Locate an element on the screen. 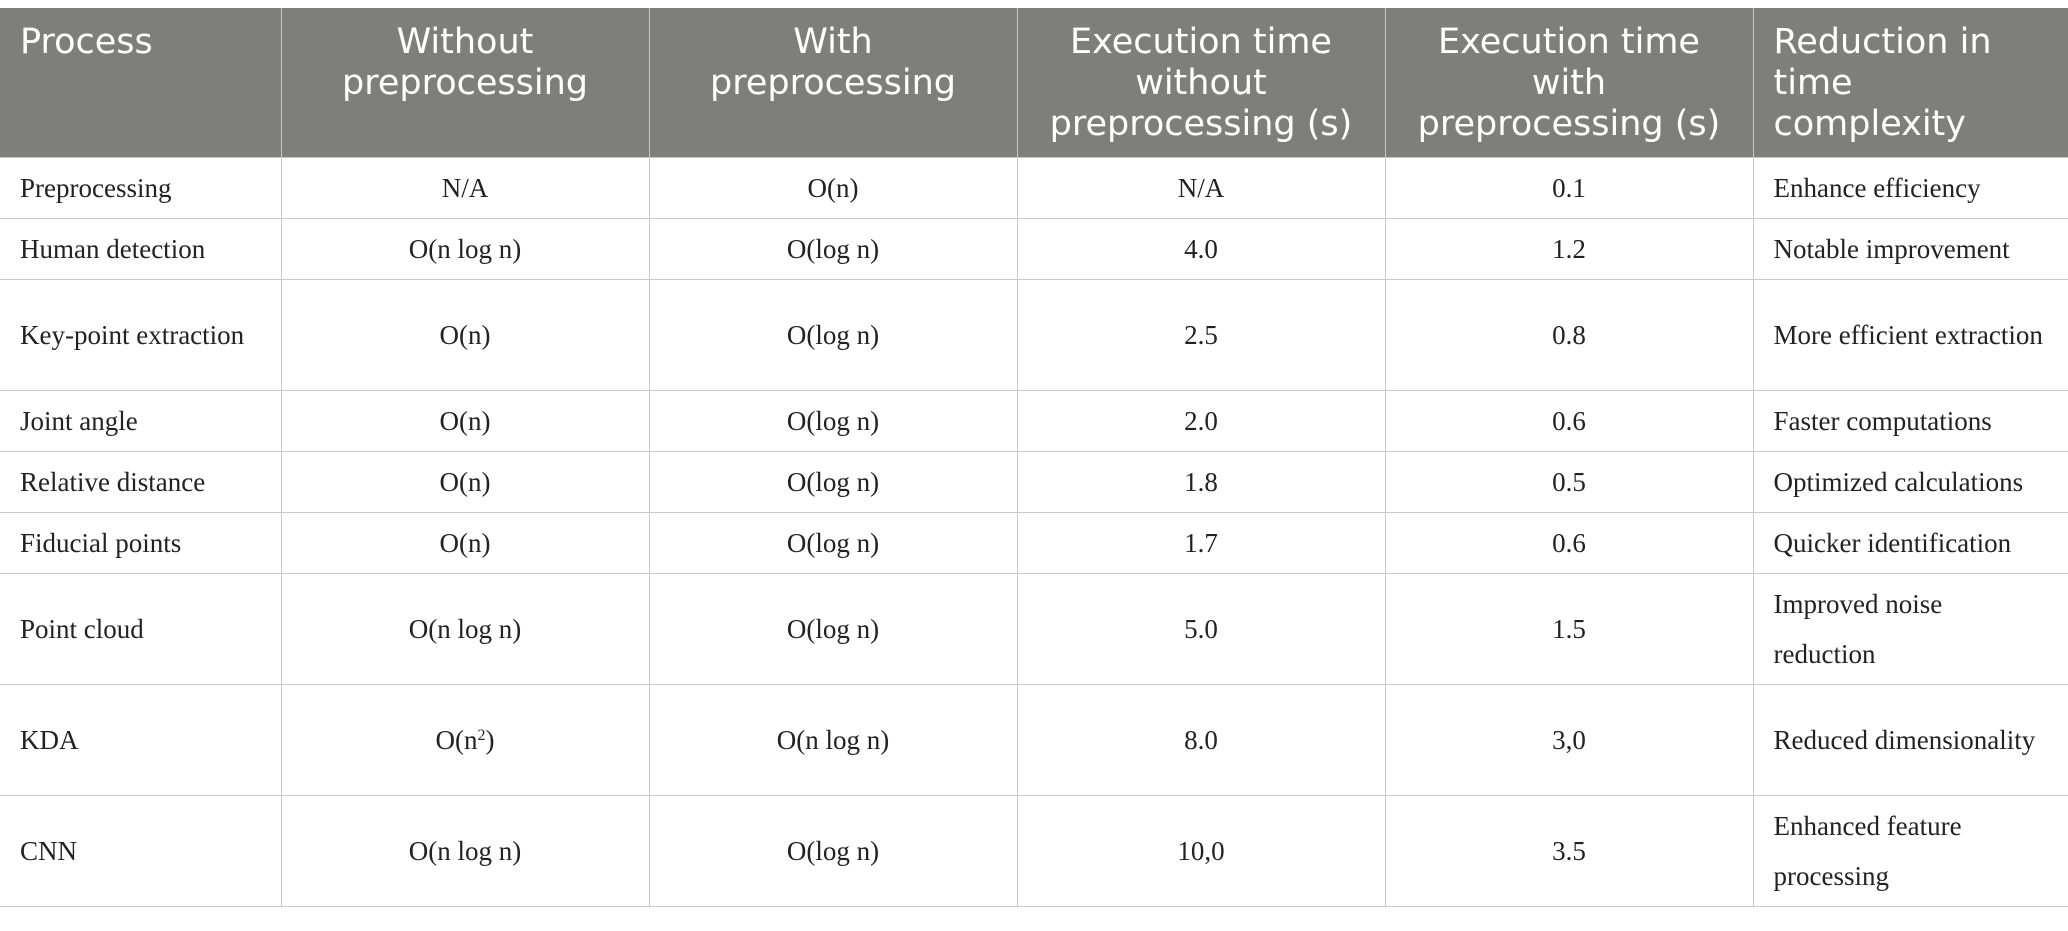 Image resolution: width=2068 pixels, height=931 pixels. cell-time-with: 1.2 is located at coordinates (1569, 249).